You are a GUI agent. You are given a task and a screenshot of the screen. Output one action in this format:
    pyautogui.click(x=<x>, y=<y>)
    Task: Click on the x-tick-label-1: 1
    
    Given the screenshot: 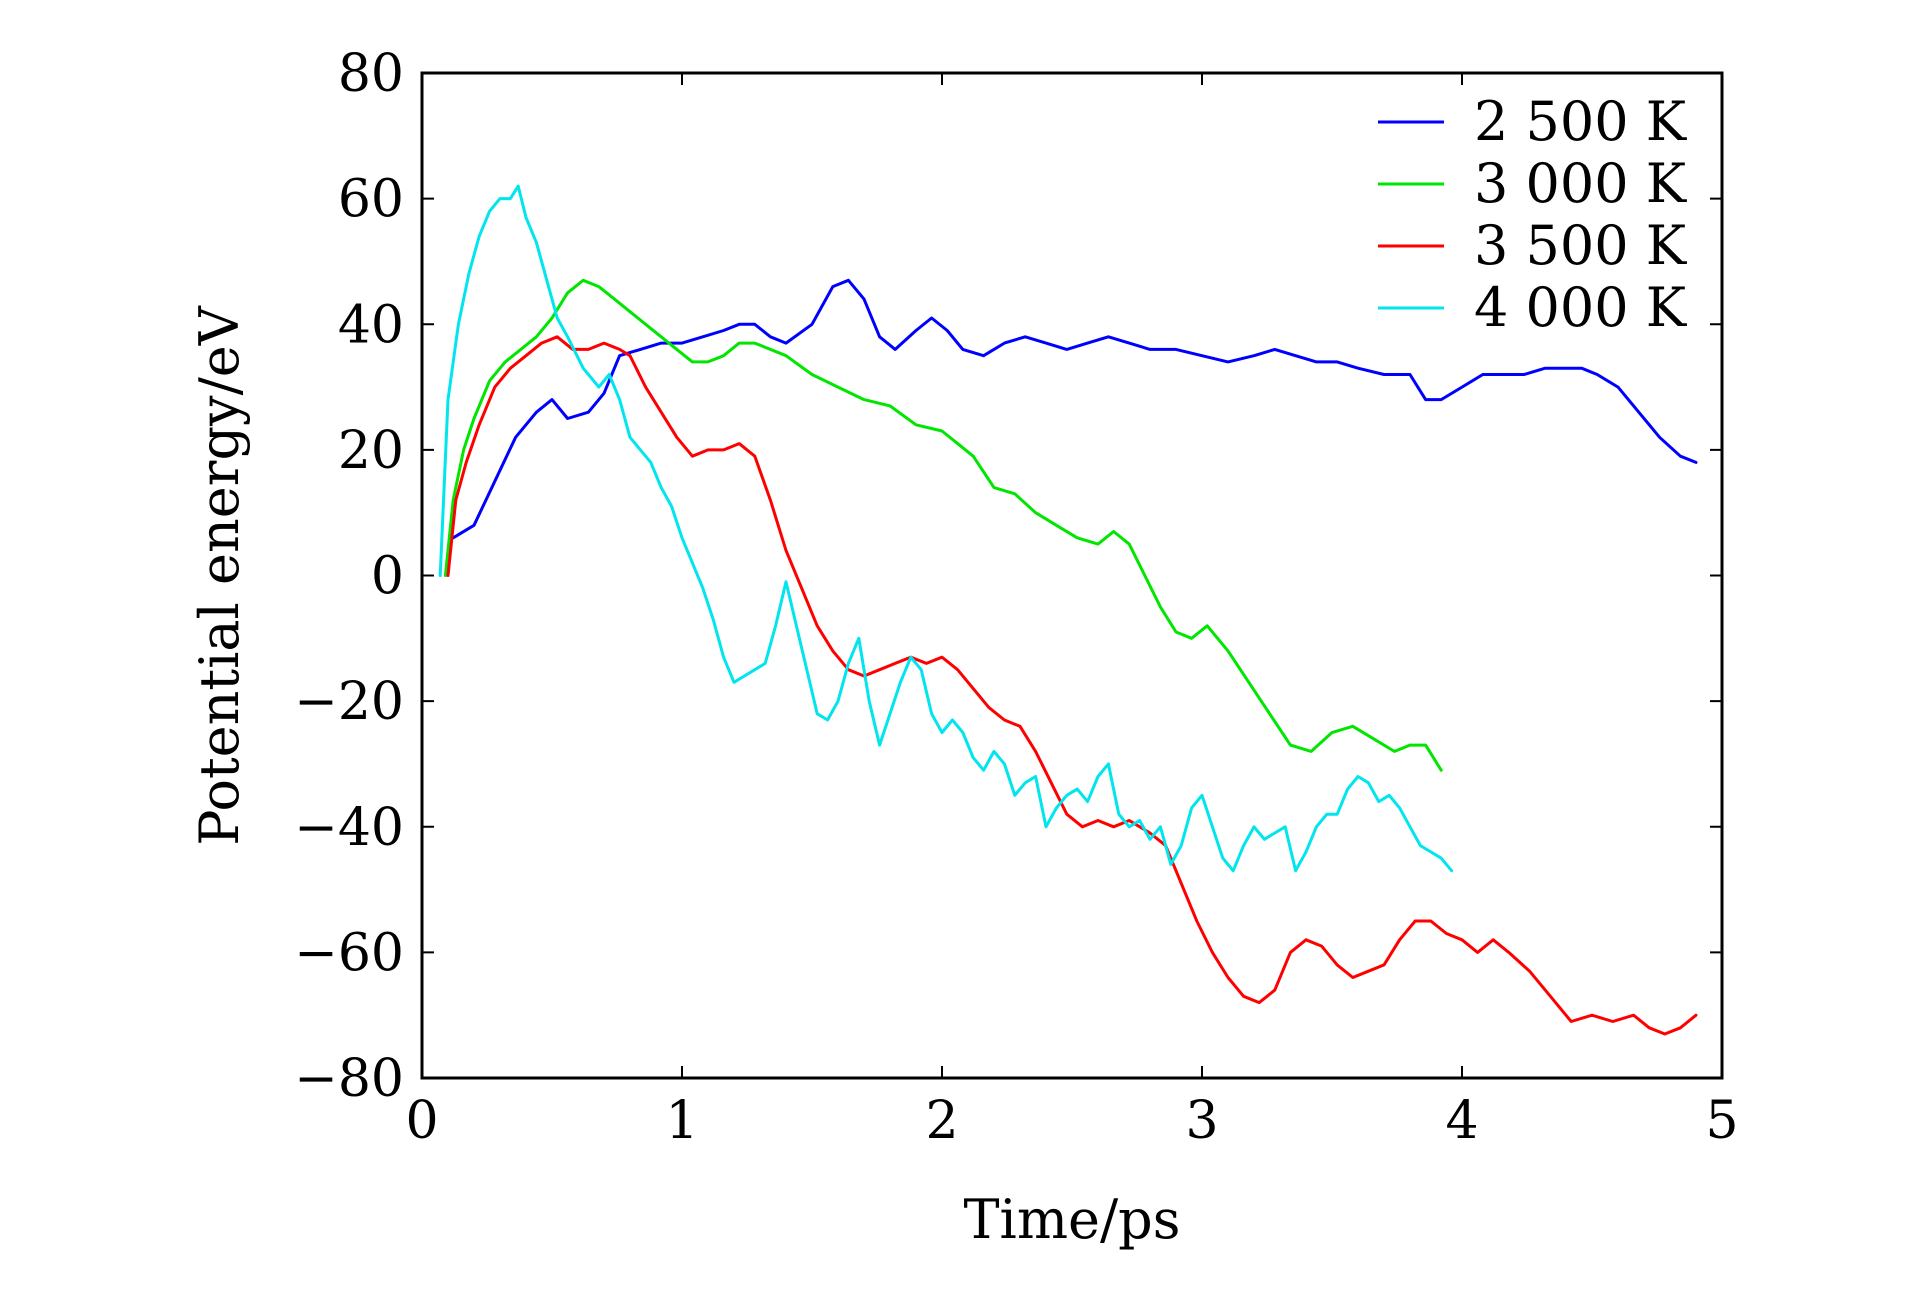 What is the action you would take?
    pyautogui.click(x=681, y=1121)
    